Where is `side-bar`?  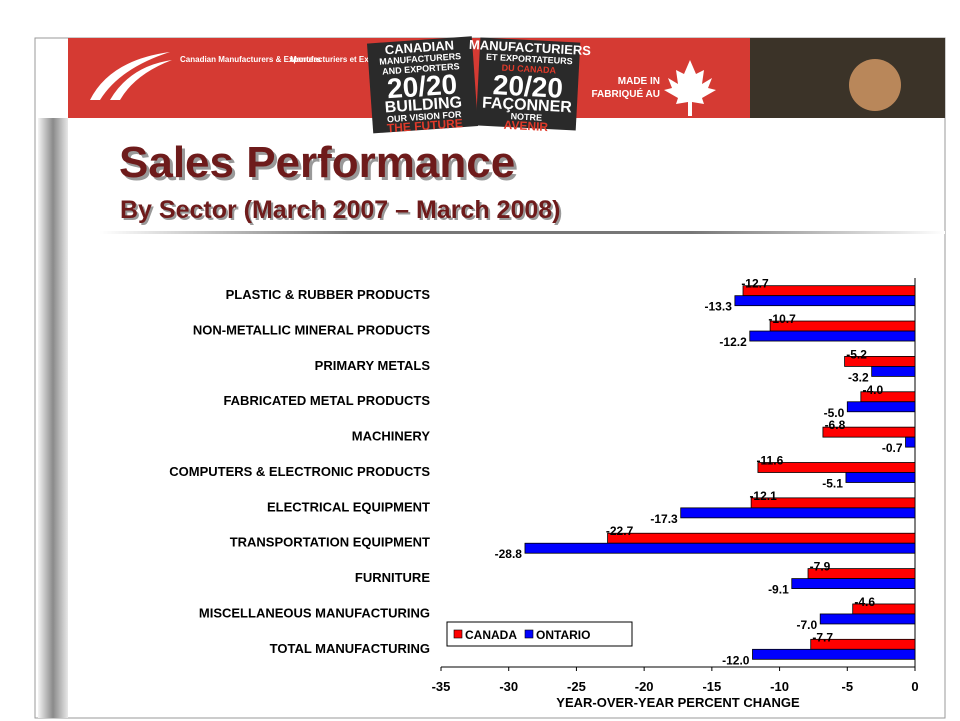
side-bar is located at coordinates (53, 418).